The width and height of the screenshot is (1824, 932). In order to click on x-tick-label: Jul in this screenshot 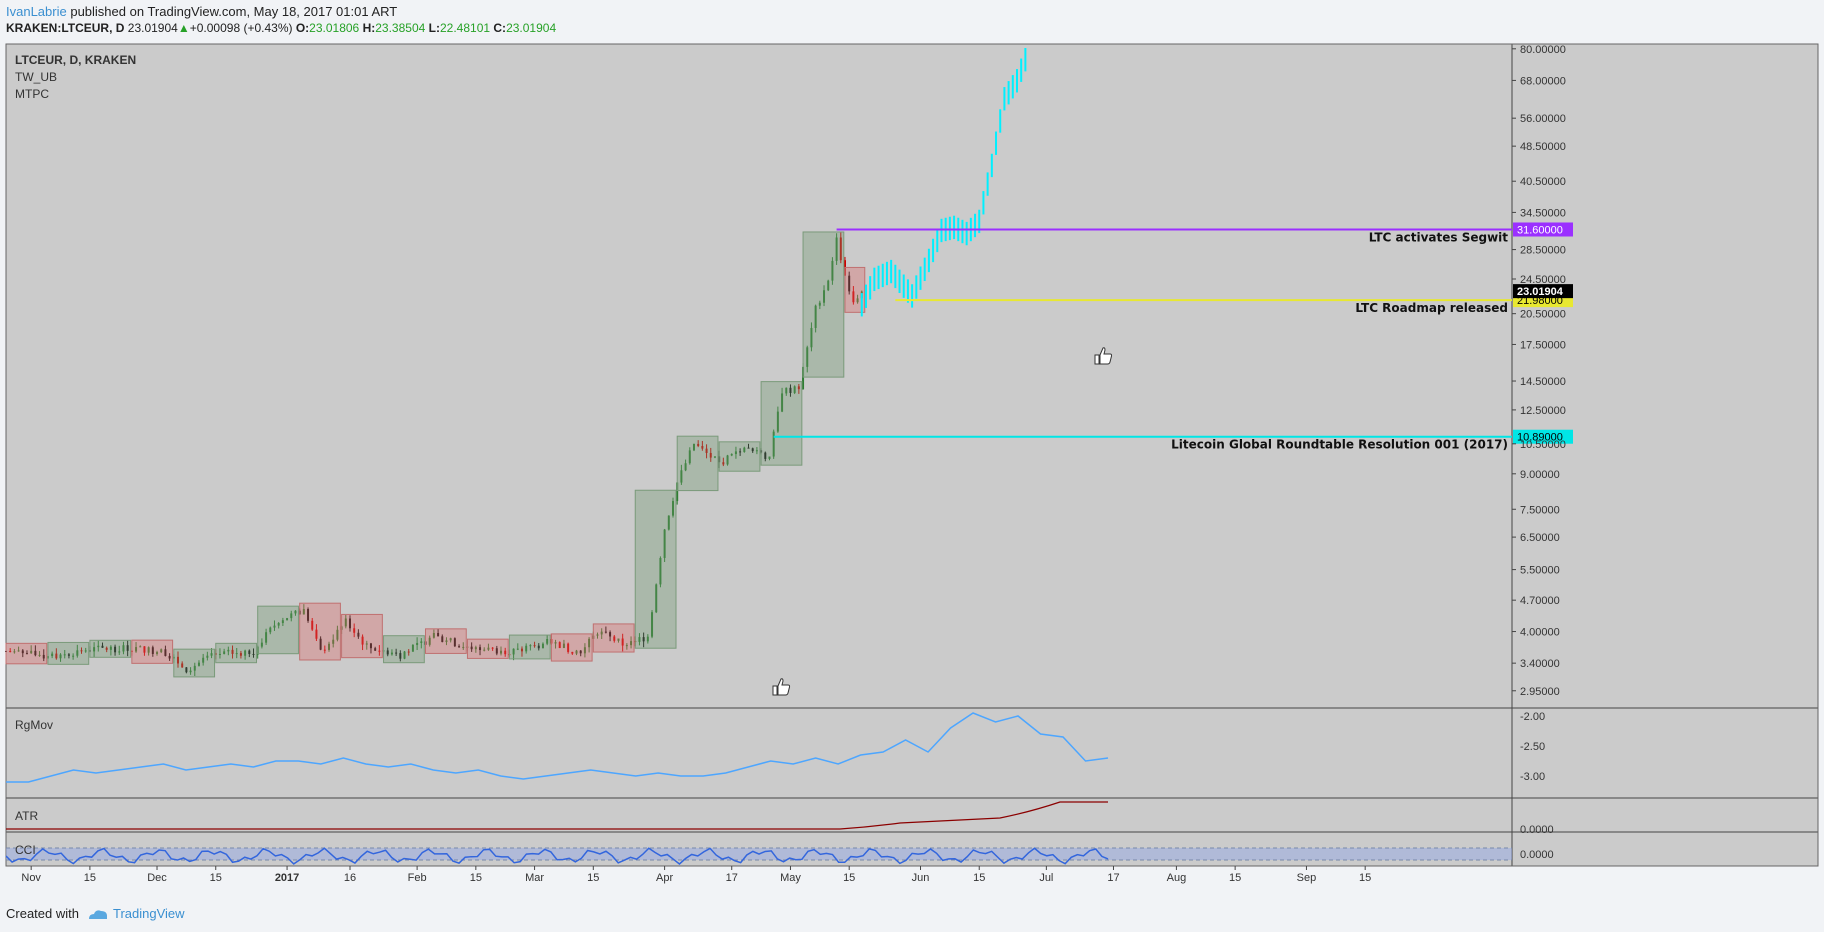, I will do `click(1046, 878)`.